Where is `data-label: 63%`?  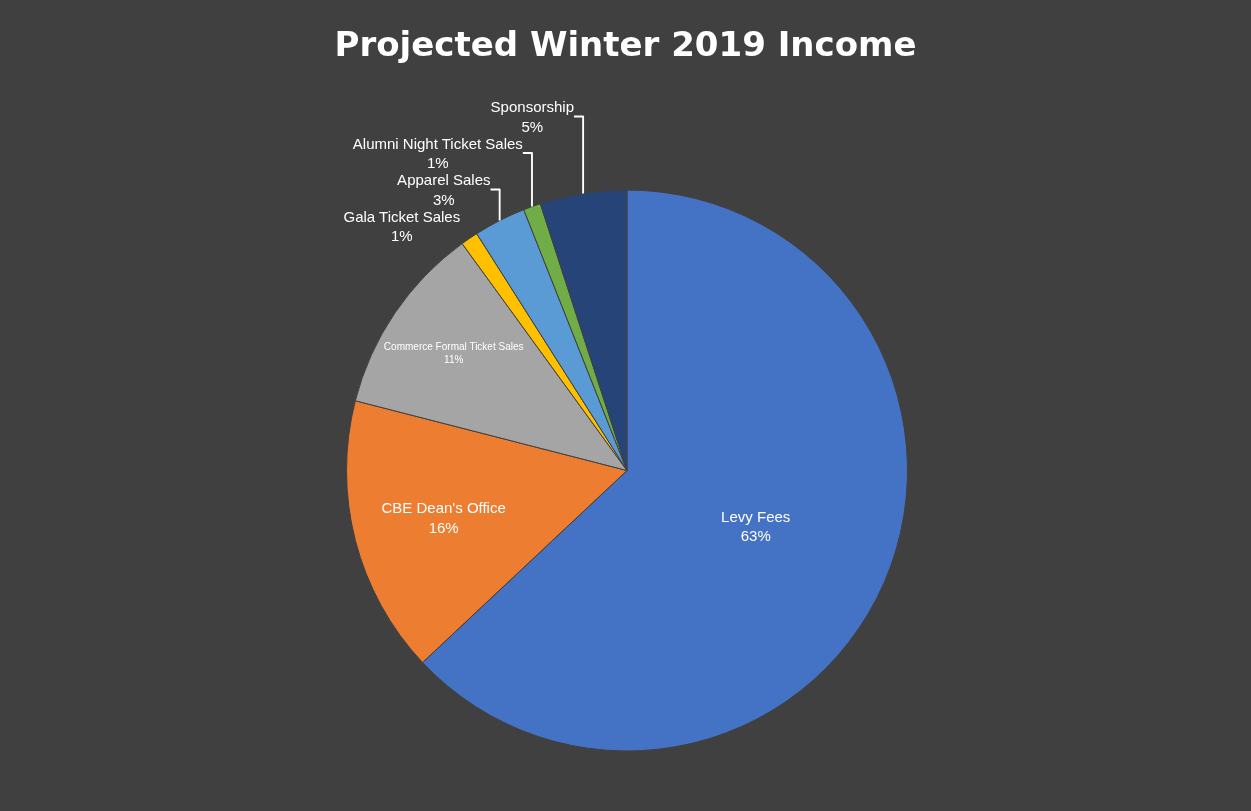 data-label: 63% is located at coordinates (755, 536).